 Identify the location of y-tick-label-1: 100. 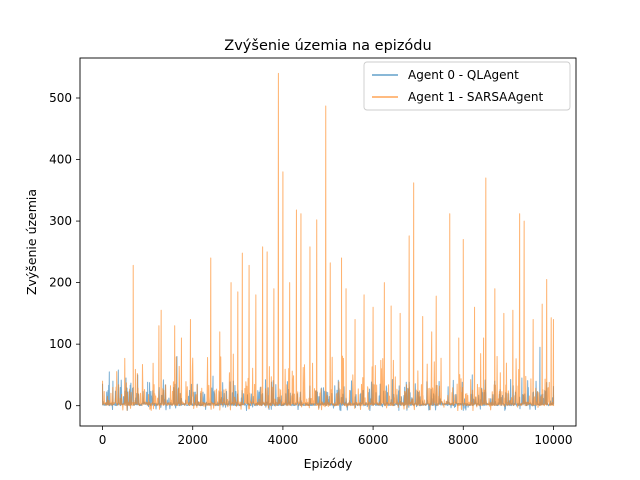
(60, 344).